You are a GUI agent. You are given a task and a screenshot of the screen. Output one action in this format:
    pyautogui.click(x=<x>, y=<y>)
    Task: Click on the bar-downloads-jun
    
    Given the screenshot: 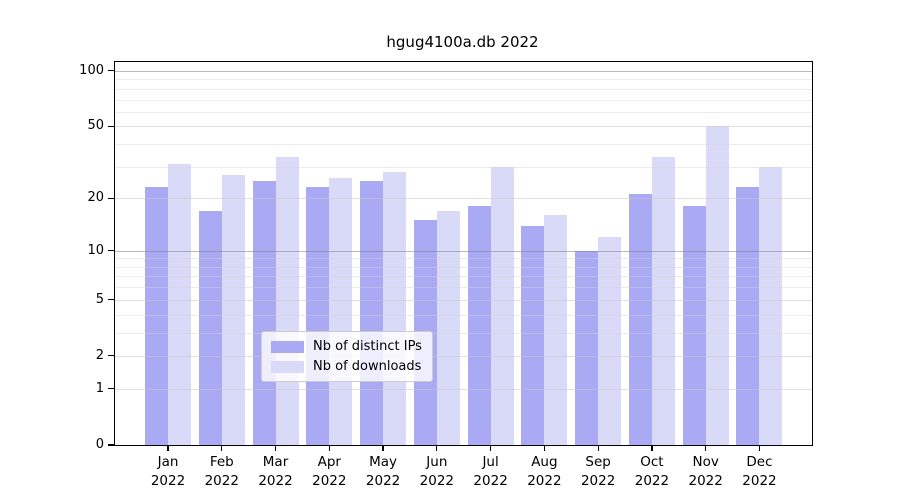 What is the action you would take?
    pyautogui.click(x=448, y=327)
    